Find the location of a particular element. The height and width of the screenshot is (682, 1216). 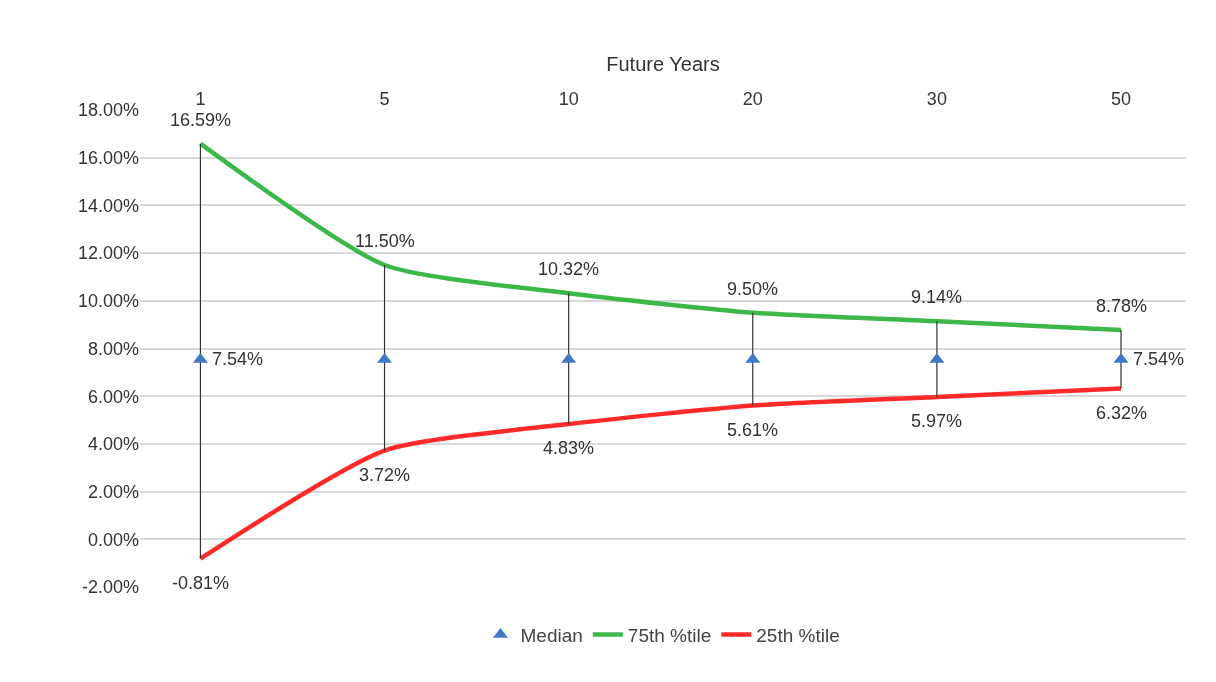

data-label: 9.50% is located at coordinates (753, 289).